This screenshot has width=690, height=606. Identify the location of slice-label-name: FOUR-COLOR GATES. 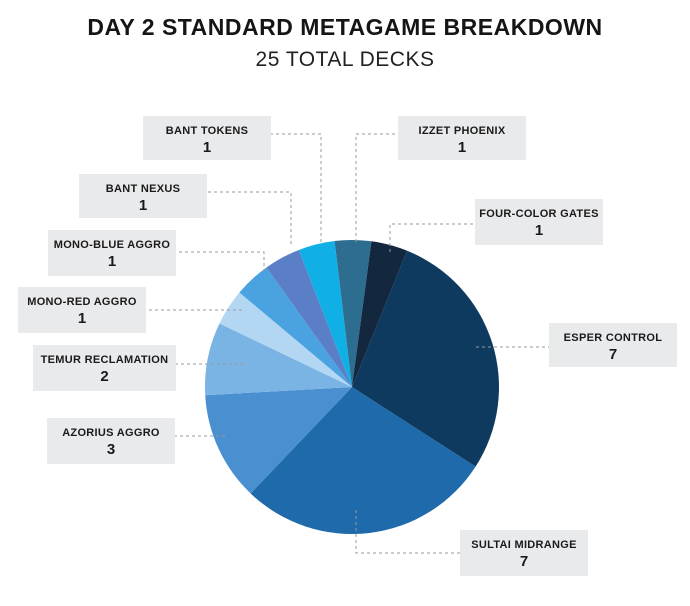
(538, 214).